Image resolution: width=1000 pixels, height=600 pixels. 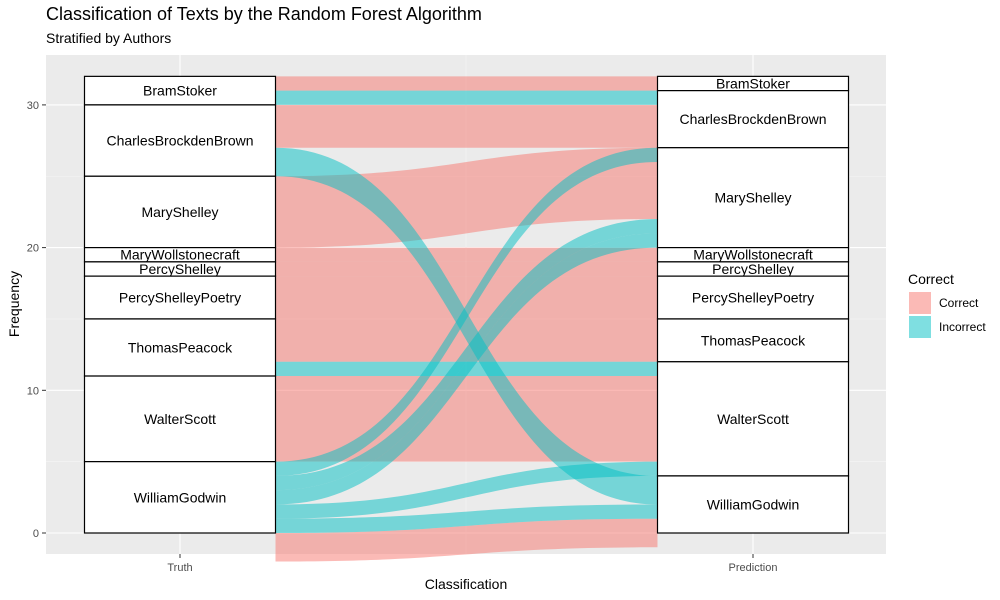 I want to click on prediction-stratum-ThomasPeacock, so click(x=753, y=340).